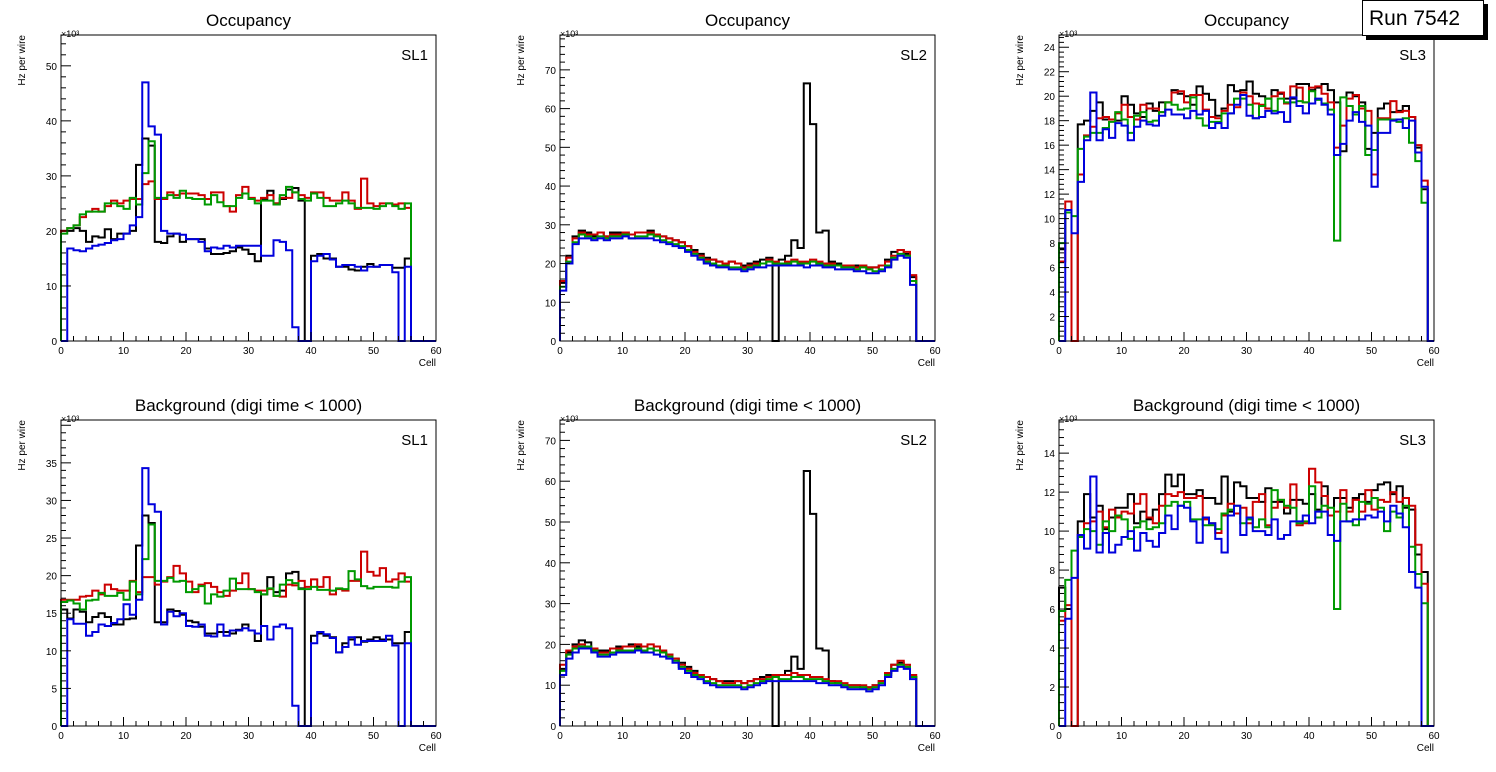 This screenshot has width=1496, height=772. What do you see at coordinates (52, 464) in the screenshot?
I see `y-tick-label: 35` at bounding box center [52, 464].